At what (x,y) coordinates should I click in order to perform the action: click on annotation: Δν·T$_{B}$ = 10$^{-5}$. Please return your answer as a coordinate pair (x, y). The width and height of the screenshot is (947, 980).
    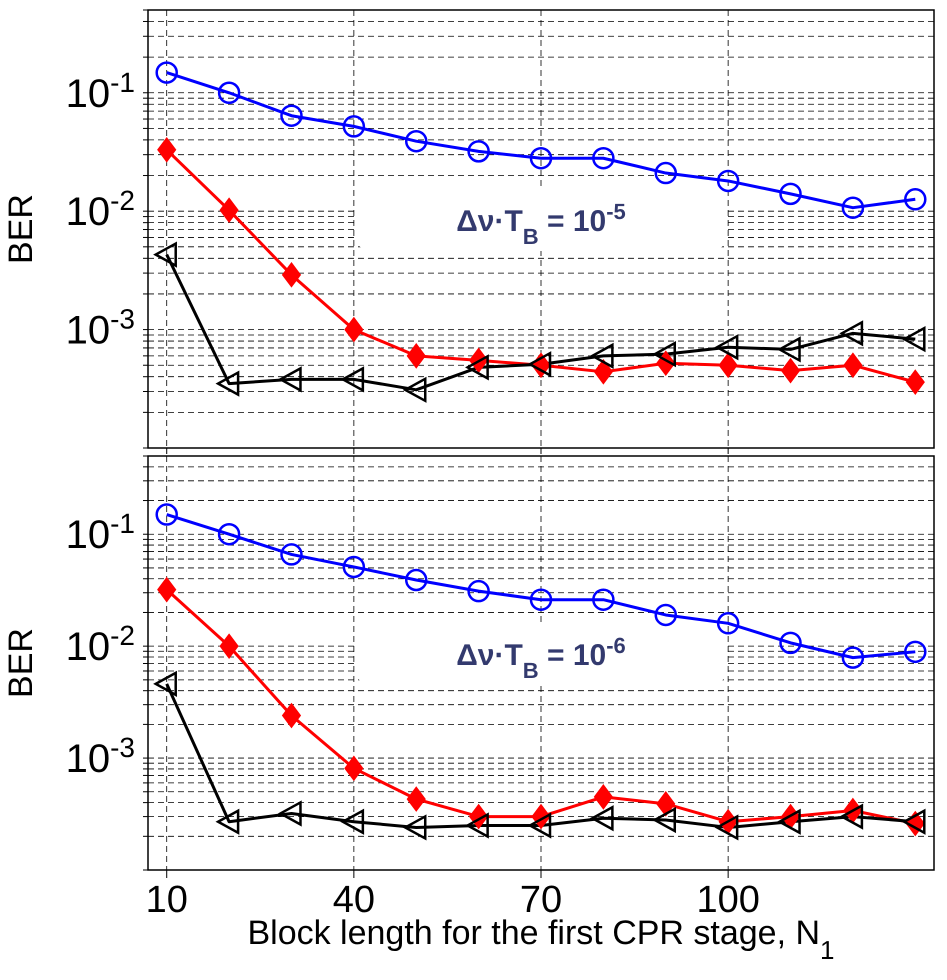
    Looking at the image, I should click on (541, 223).